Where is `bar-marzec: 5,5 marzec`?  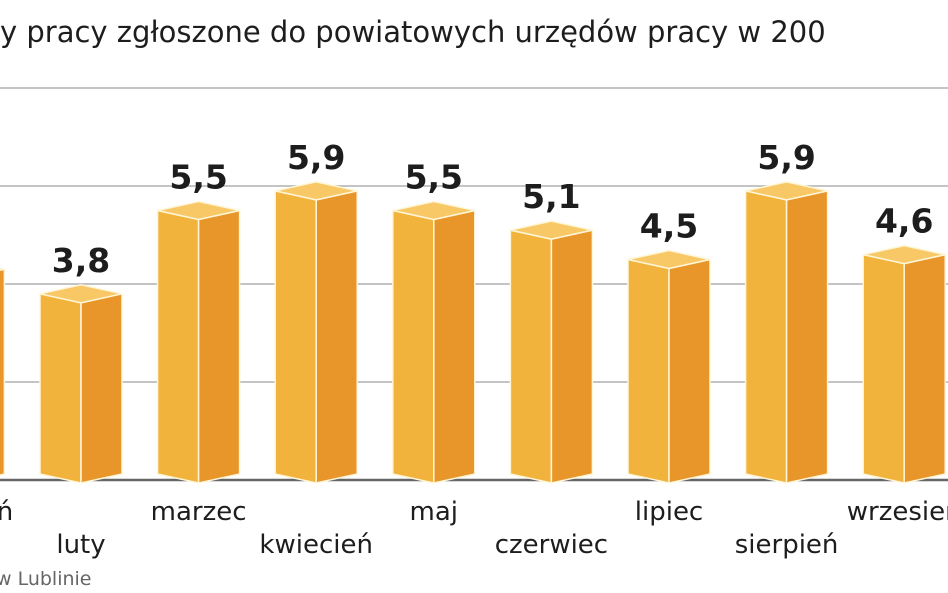 bar-marzec: 5,5 marzec is located at coordinates (199, 343).